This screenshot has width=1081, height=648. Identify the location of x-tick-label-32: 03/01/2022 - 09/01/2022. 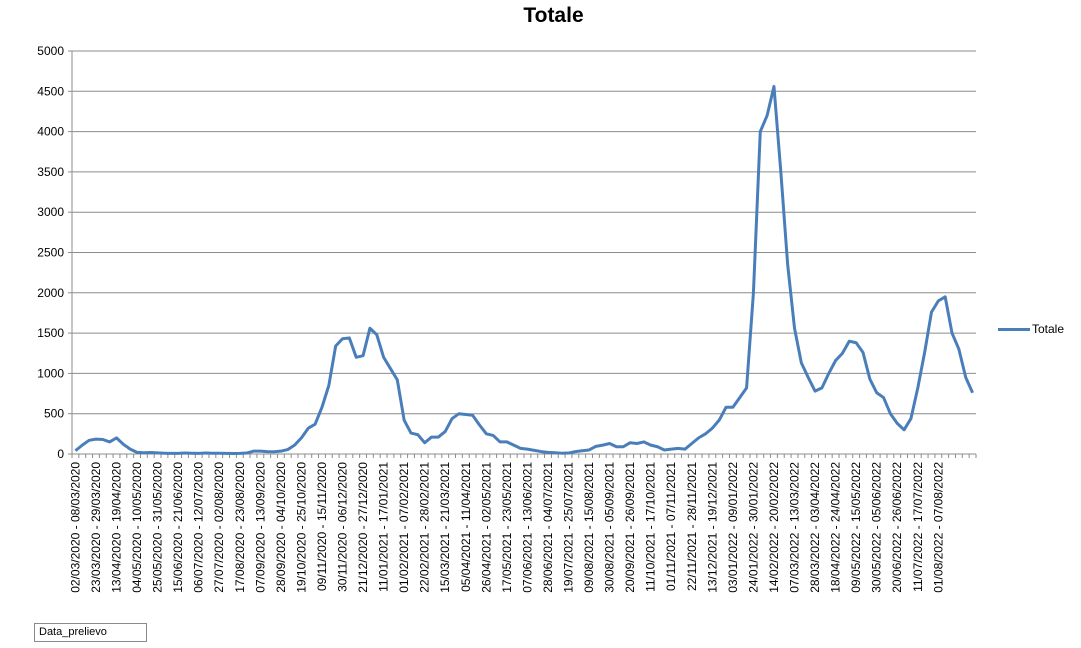
(733, 527).